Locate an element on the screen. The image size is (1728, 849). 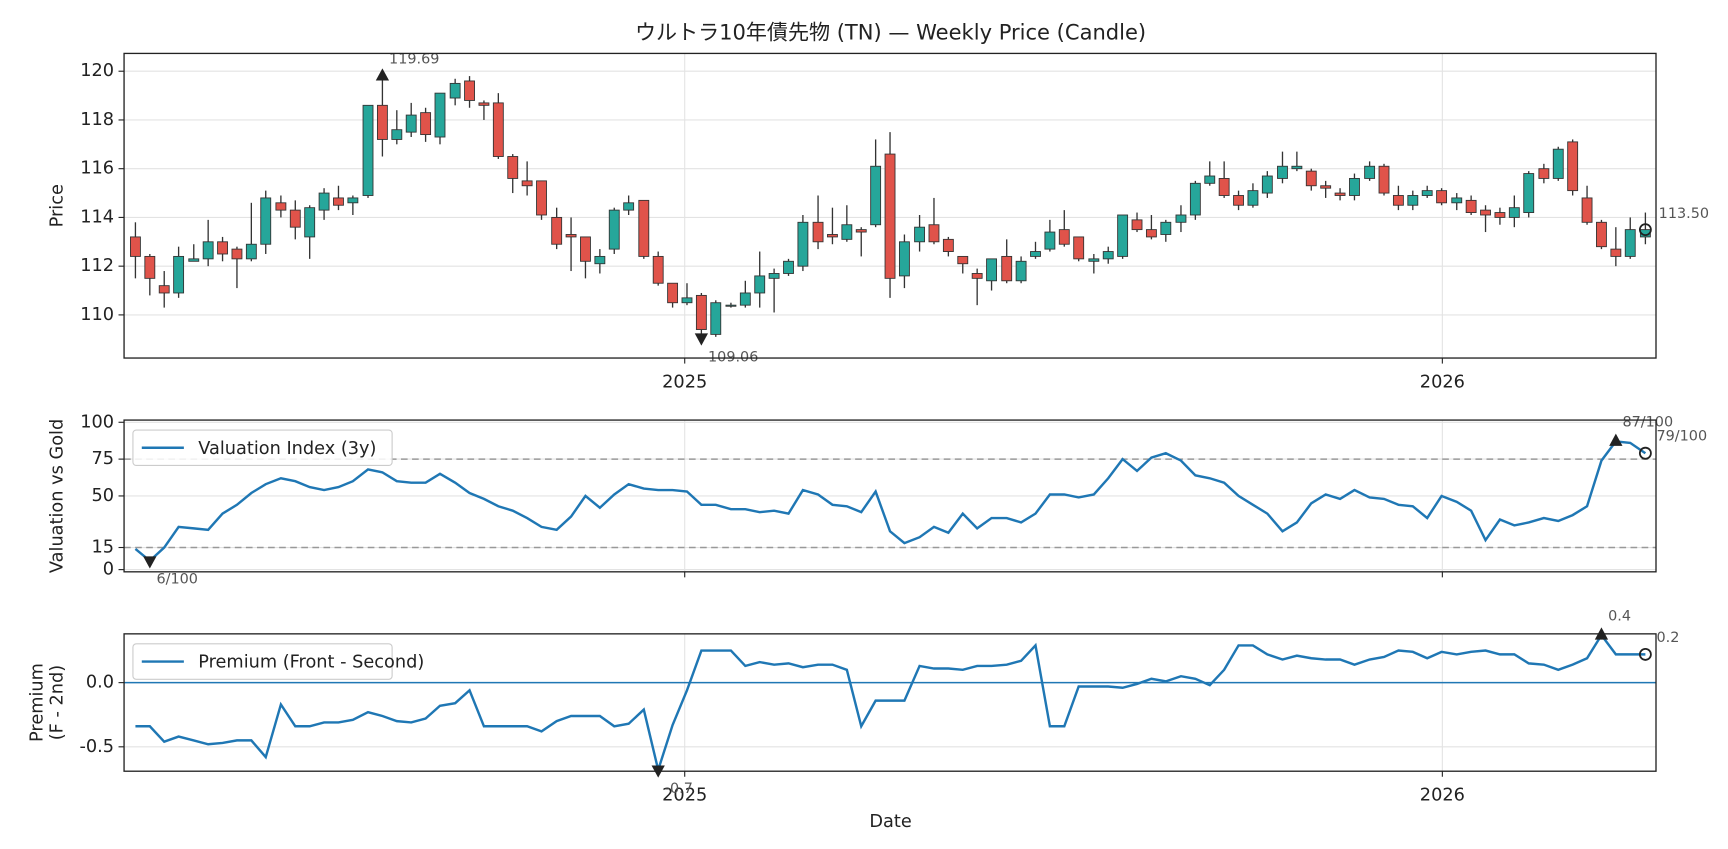
annotation: 119.69 is located at coordinates (414, 59).